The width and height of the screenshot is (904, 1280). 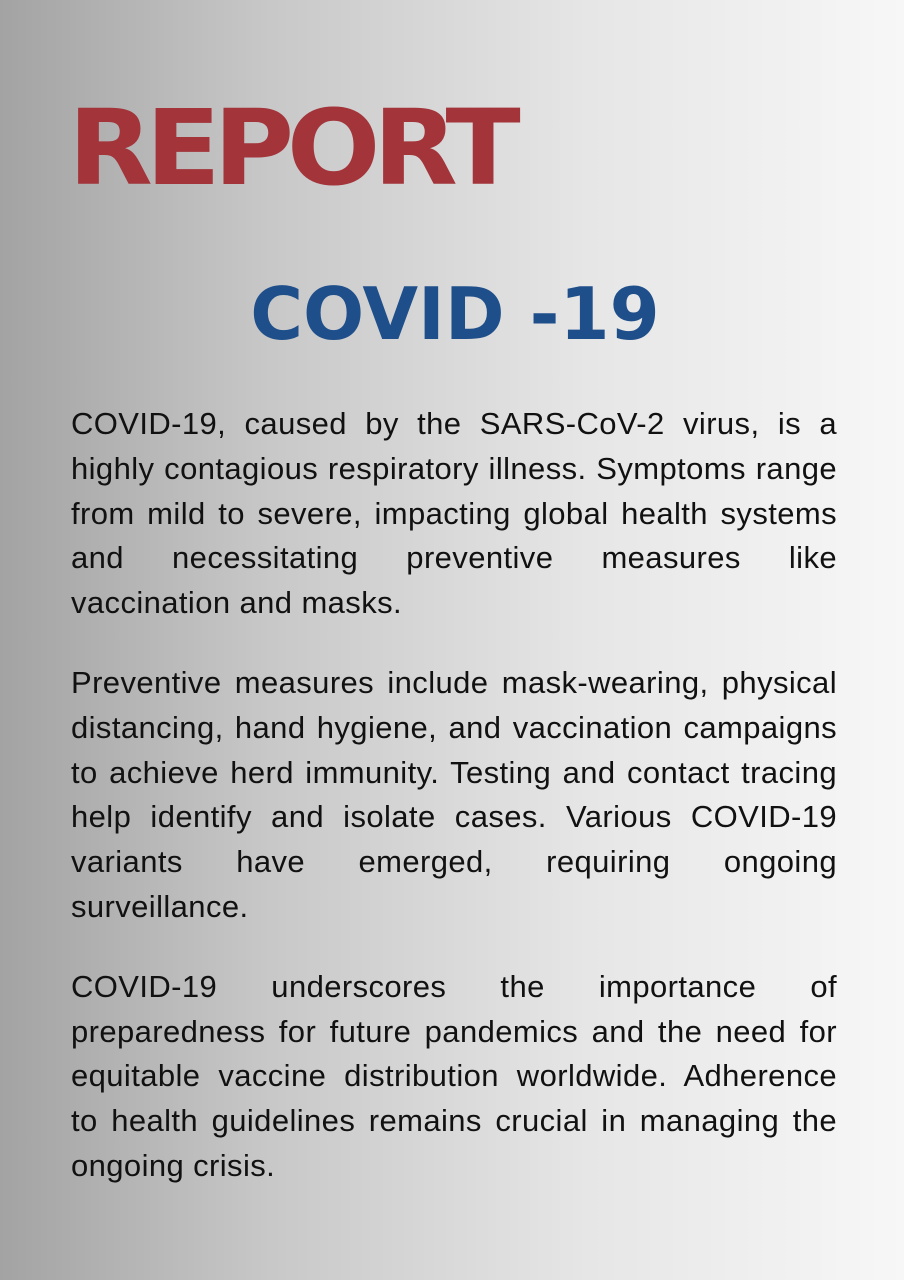 I want to click on report-heading: REPORT, so click(x=294, y=148).